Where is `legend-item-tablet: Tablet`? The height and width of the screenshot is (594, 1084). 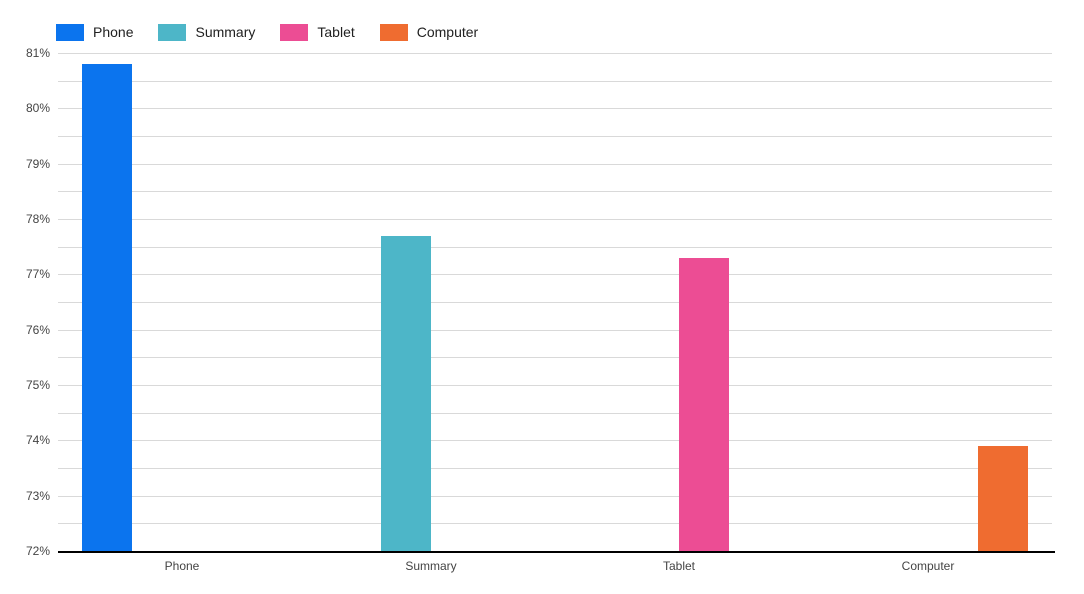 legend-item-tablet: Tablet is located at coordinates (317, 32).